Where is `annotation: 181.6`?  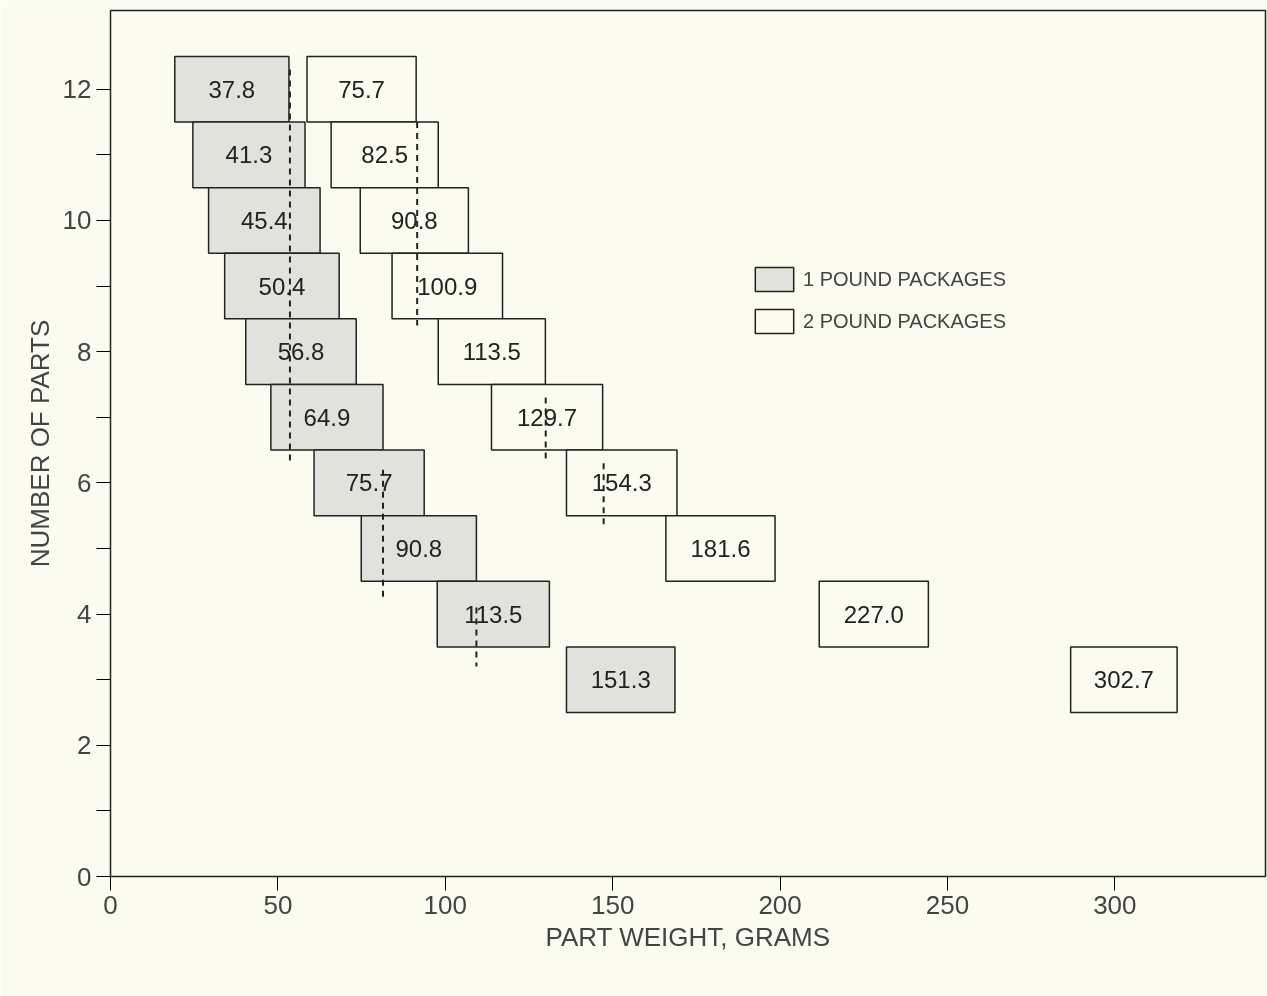
annotation: 181.6 is located at coordinates (720, 548).